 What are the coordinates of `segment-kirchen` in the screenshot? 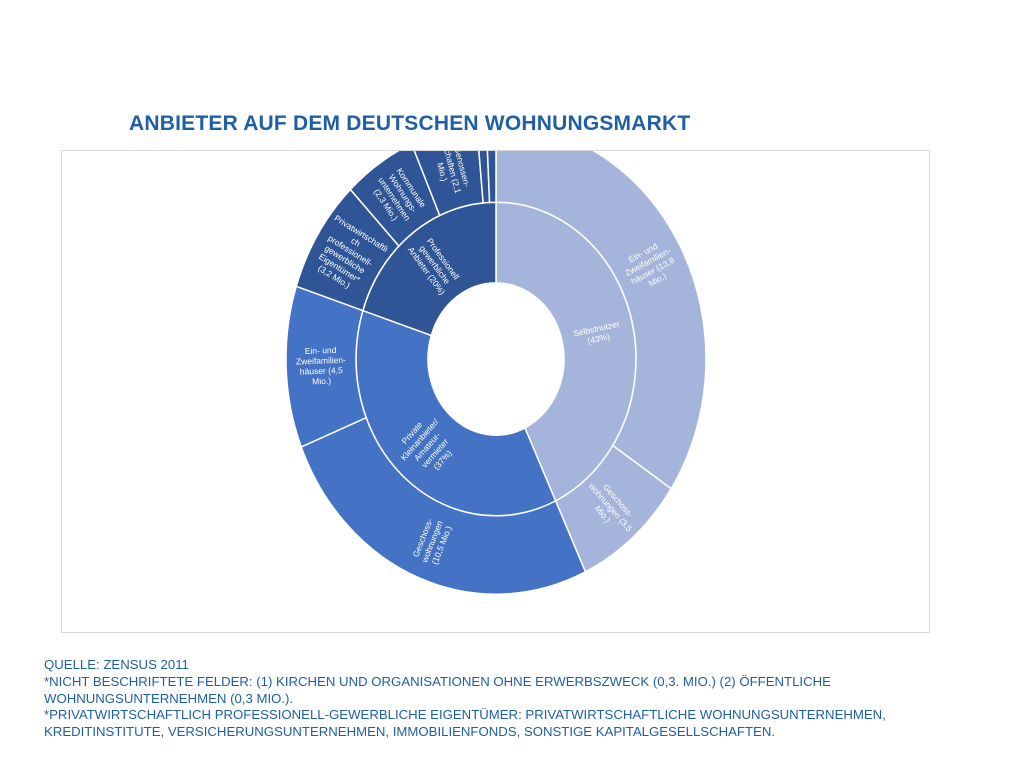 It's located at (491, 177).